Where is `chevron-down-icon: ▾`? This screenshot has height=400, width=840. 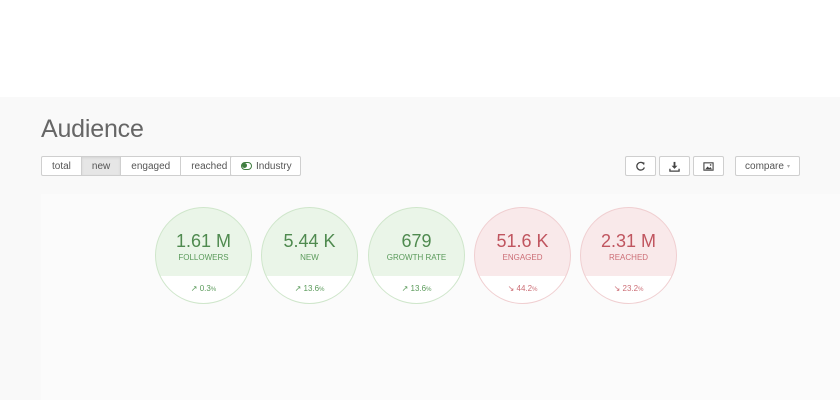 chevron-down-icon: ▾ is located at coordinates (788, 166).